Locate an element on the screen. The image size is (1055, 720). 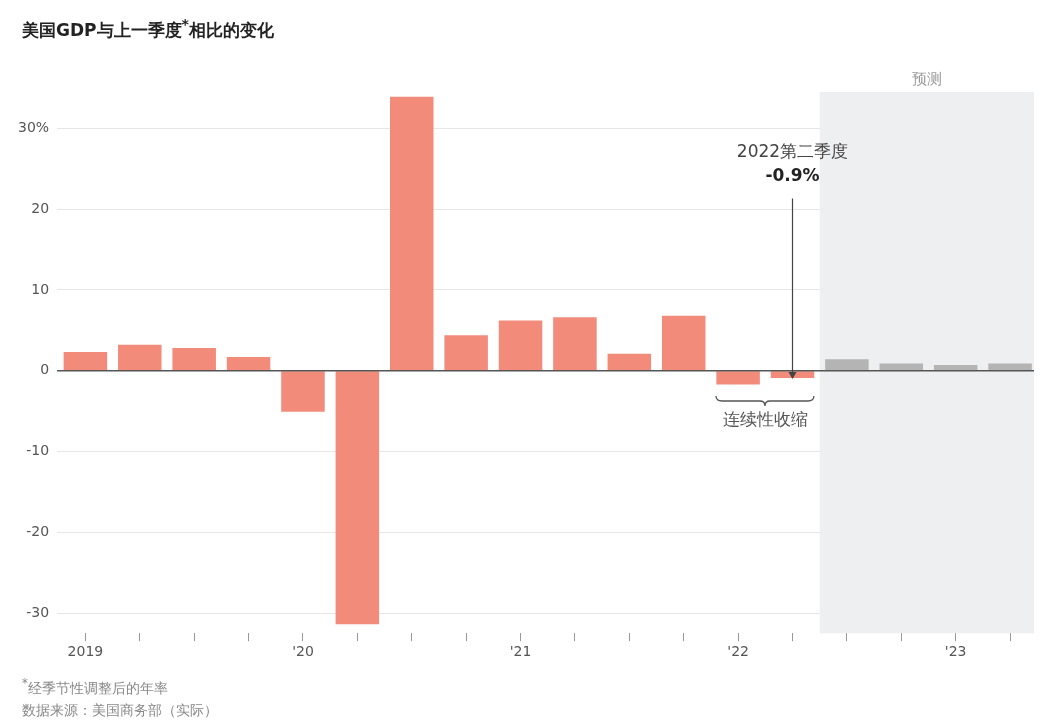
y-tick-label: 30% is located at coordinates (33, 126).